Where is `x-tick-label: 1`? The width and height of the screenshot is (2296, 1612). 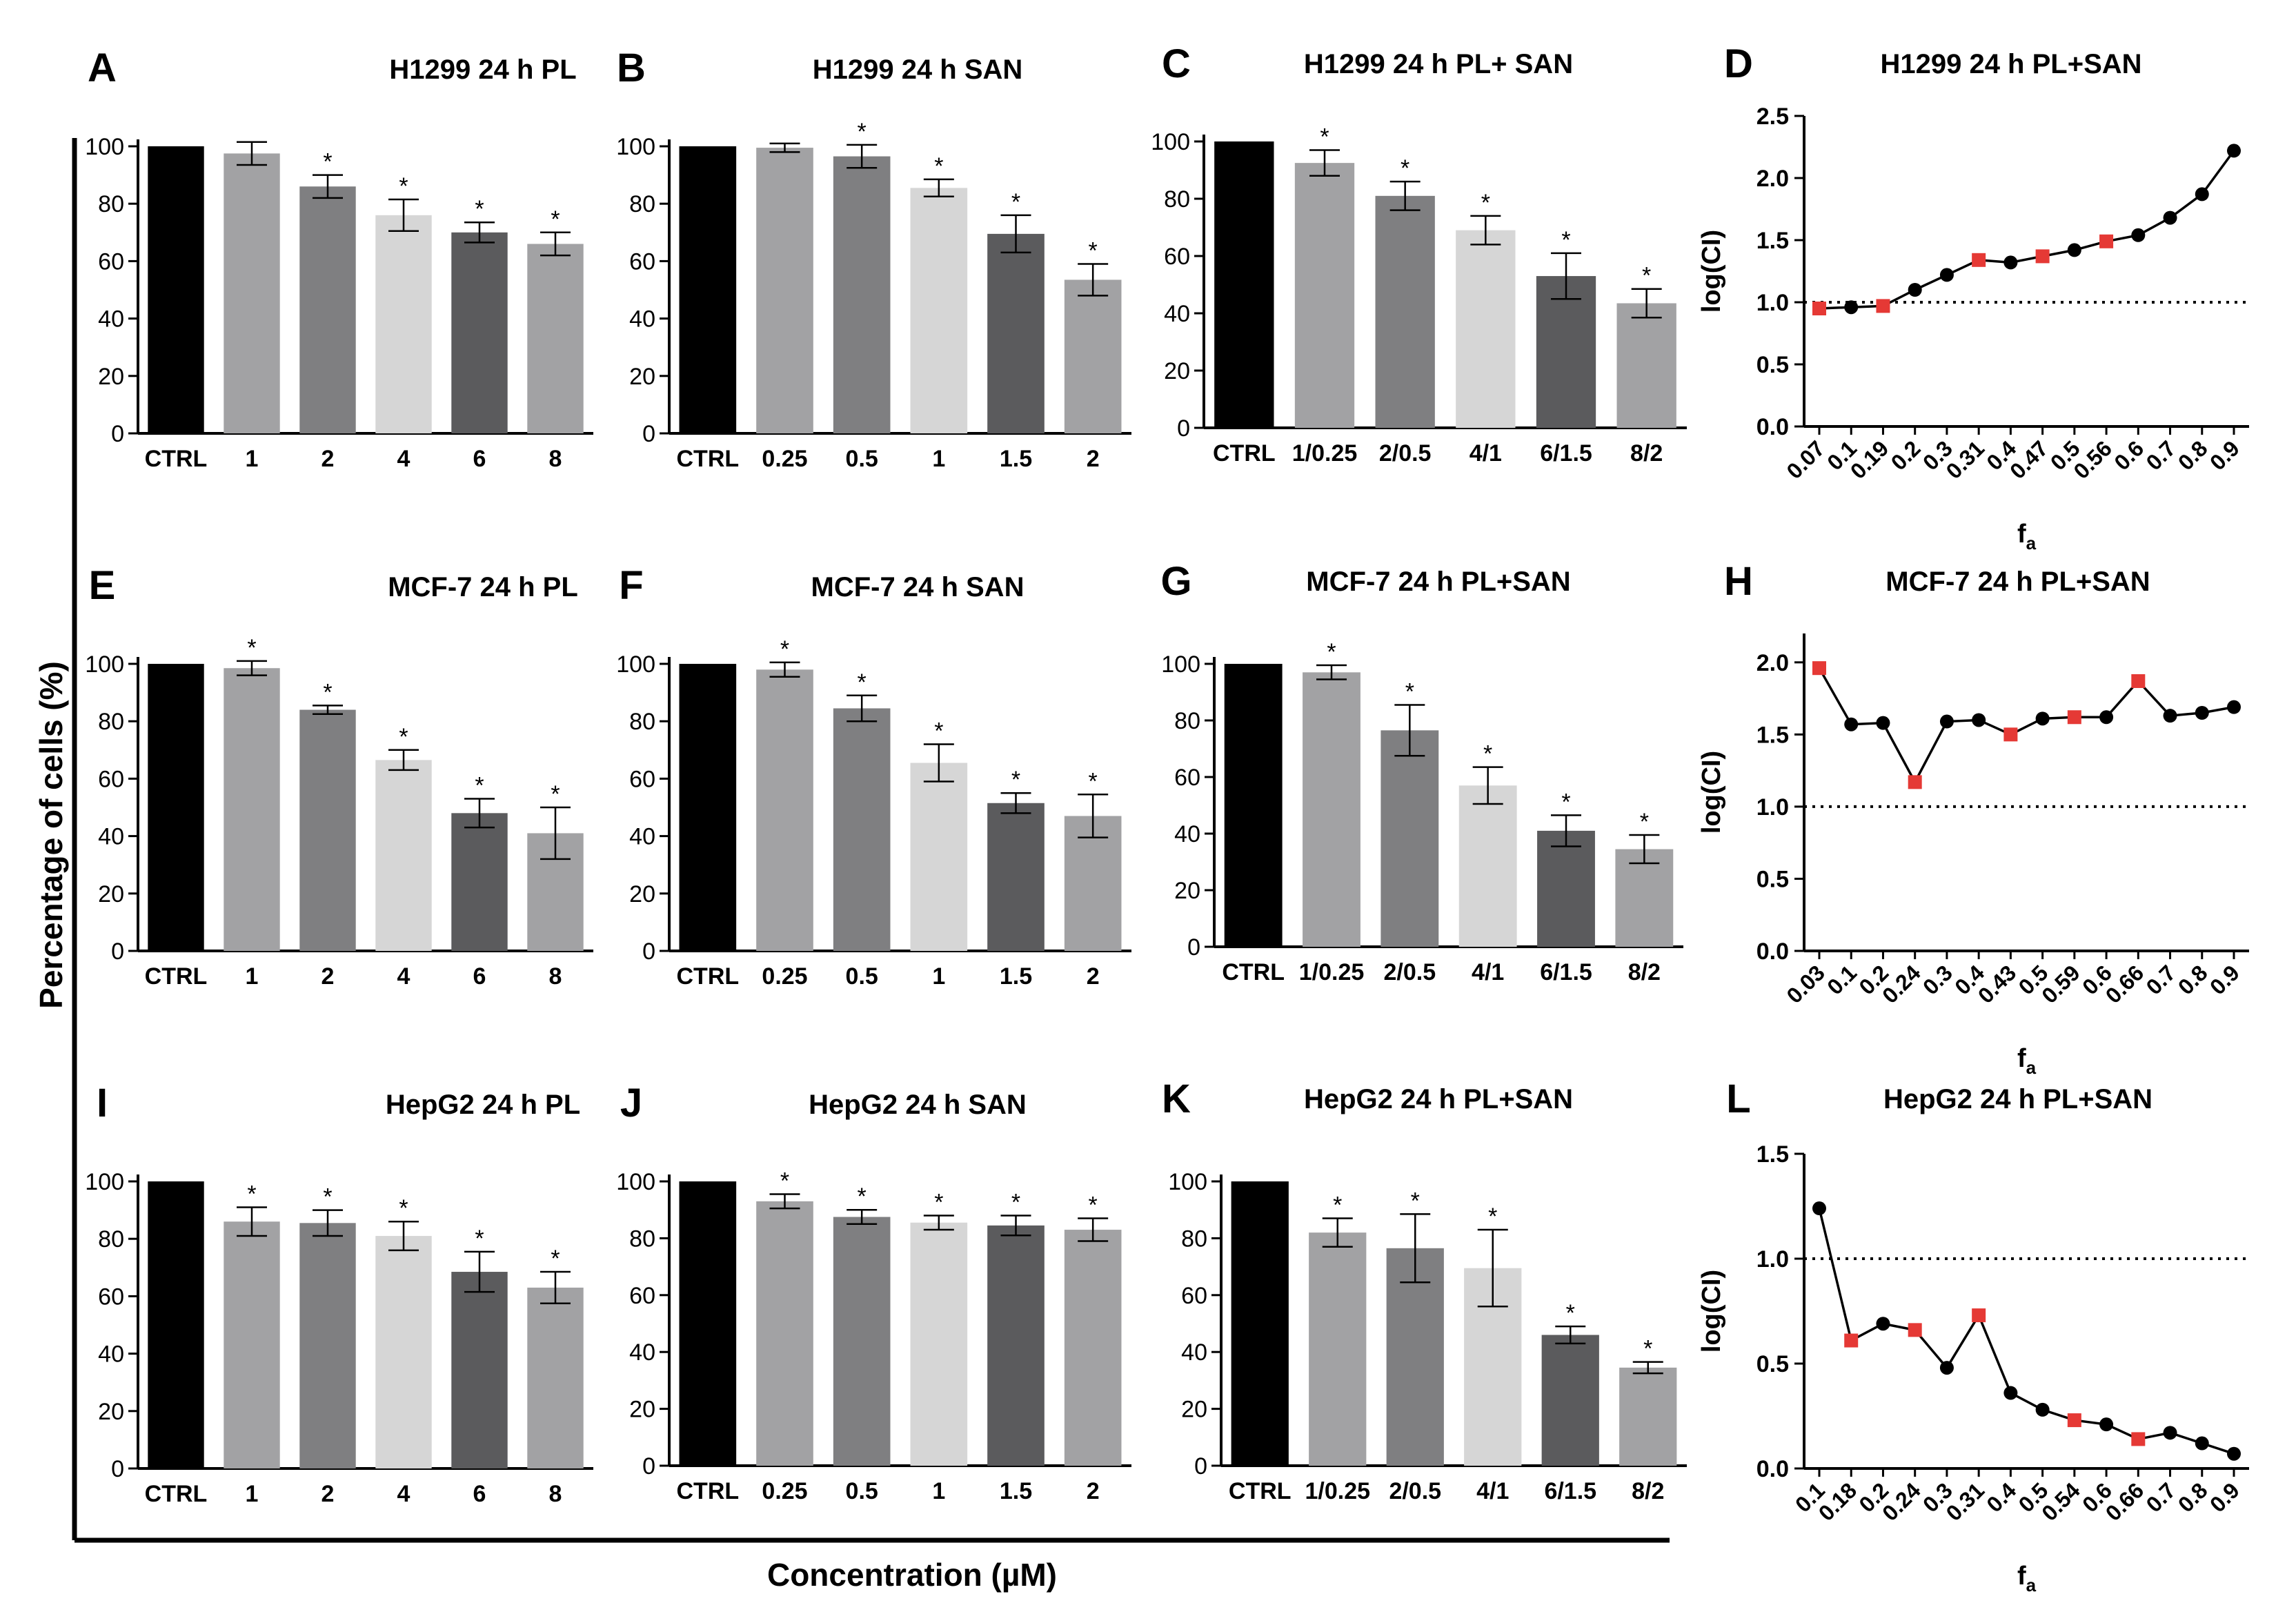 x-tick-label: 1 is located at coordinates (253, 459).